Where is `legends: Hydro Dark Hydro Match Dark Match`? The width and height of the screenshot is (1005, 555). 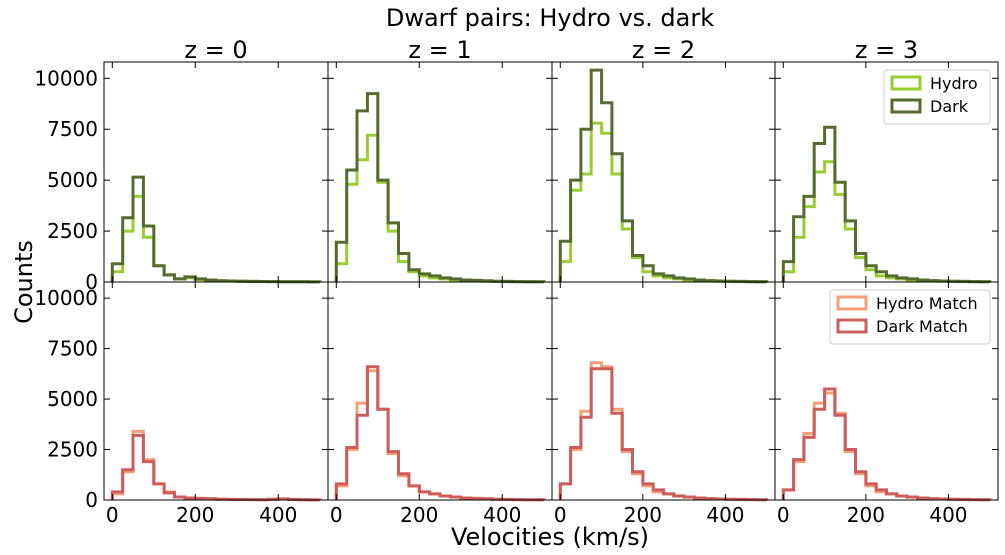
legends: Hydro Dark Hydro Match Dark Match is located at coordinates (910, 207).